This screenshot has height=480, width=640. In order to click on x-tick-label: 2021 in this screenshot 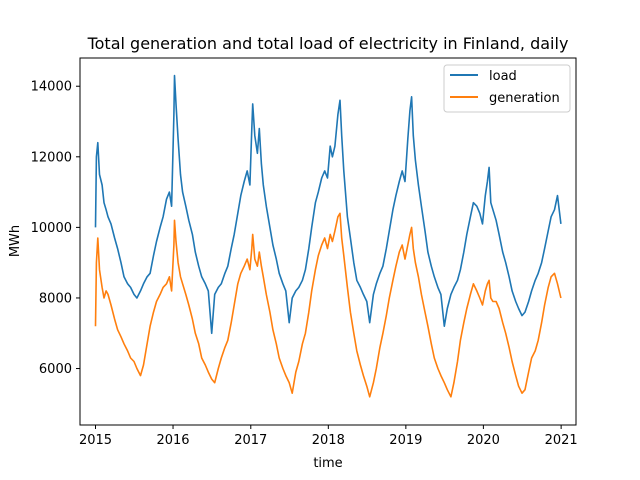, I will do `click(561, 440)`.